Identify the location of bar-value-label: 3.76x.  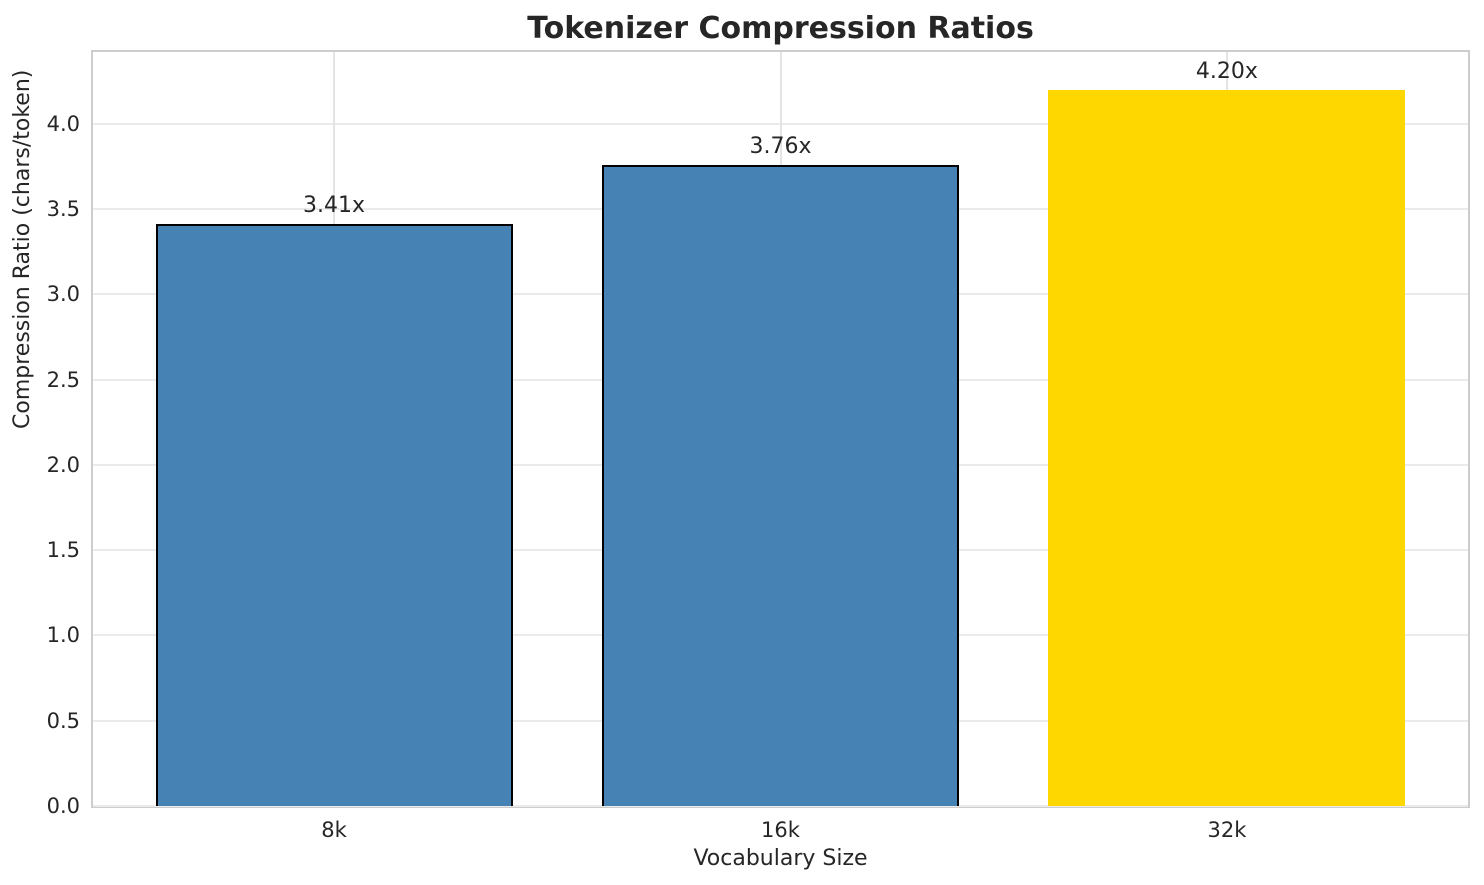
(780, 146).